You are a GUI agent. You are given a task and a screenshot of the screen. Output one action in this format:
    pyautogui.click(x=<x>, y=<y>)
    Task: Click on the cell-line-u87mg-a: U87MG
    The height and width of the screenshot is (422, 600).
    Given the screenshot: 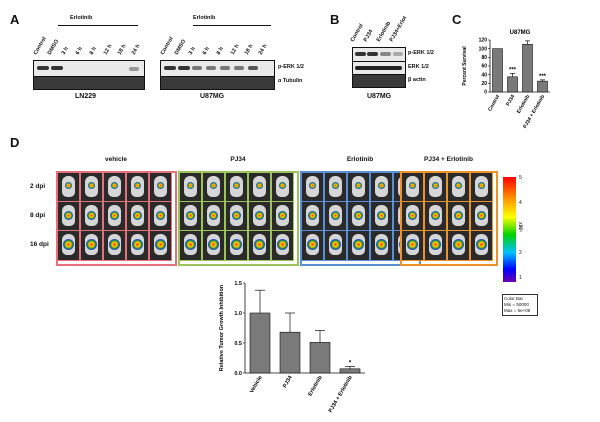 What is the action you would take?
    pyautogui.click(x=212, y=96)
    